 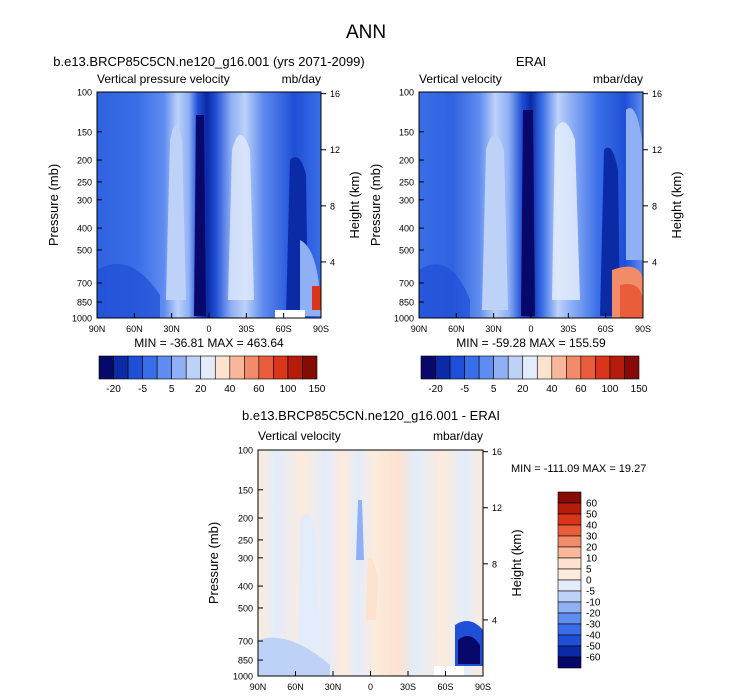 I want to click on y-axis-right: Height (km) 16 12 8 4, so click(x=503, y=536).